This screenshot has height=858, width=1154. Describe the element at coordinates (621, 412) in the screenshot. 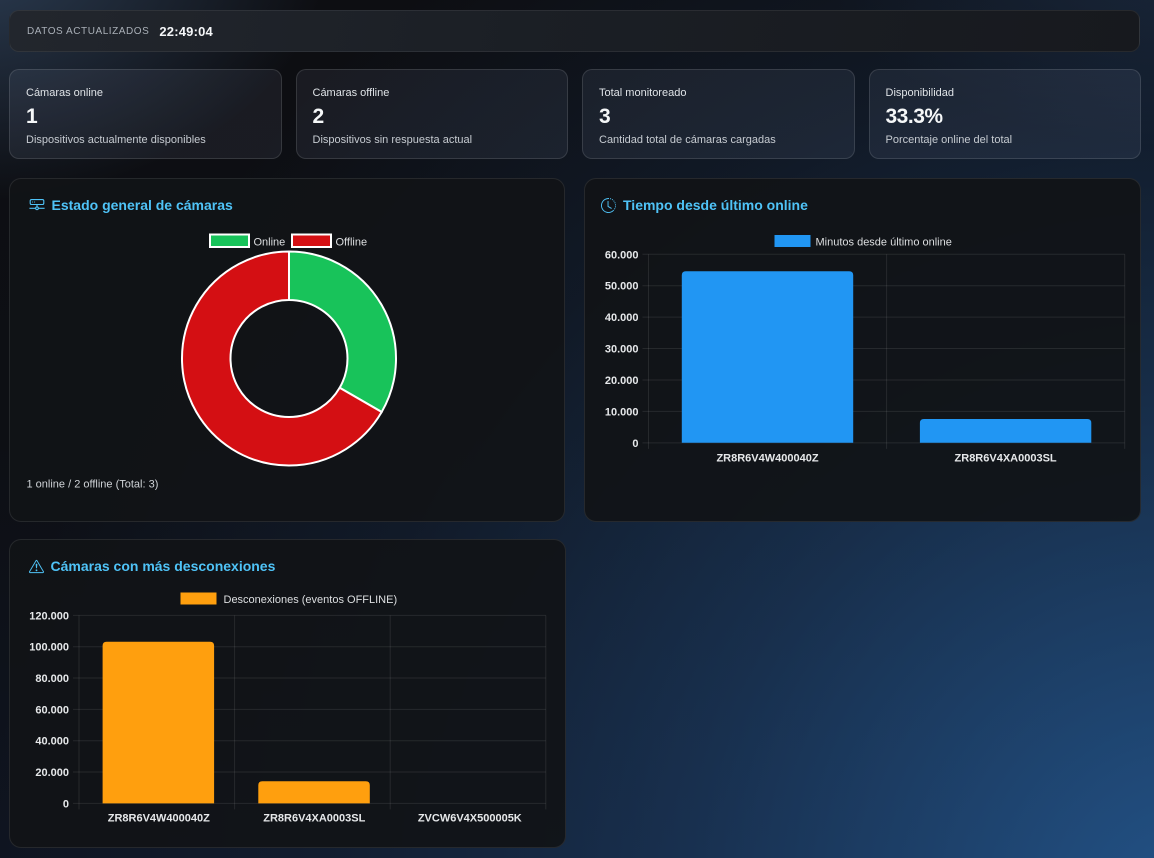

I see `svg-text: 10.000` at that location.